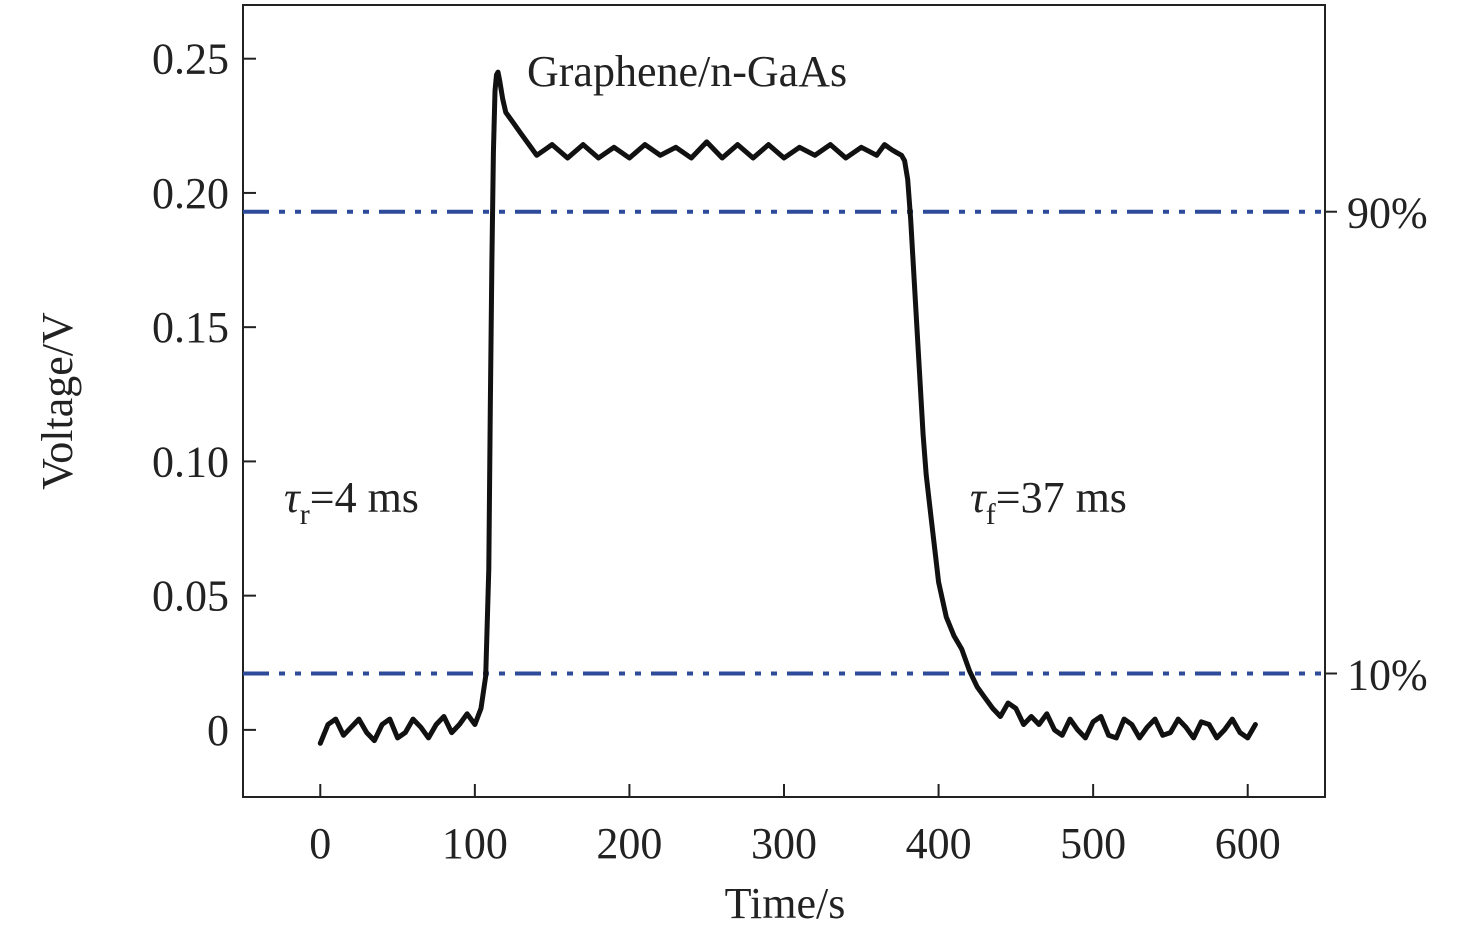 The image size is (1476, 941). I want to click on y-axis-label: Voltage/V, so click(57, 401).